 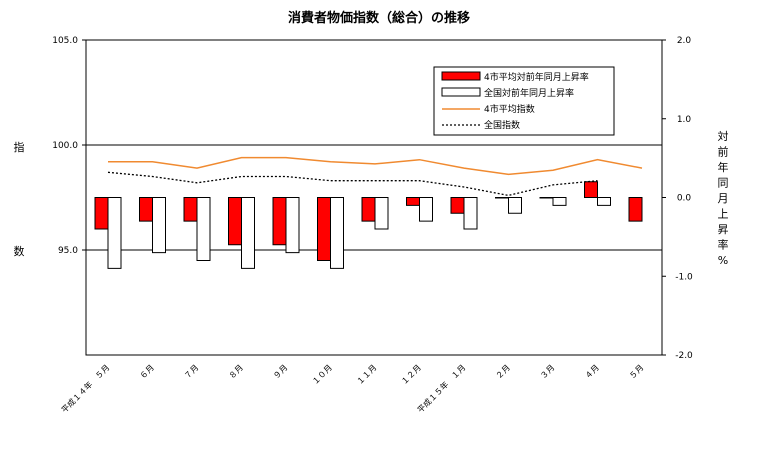 What do you see at coordinates (85, 388) in the screenshot?
I see `x-tick-label-0: 平成１４年 ５月` at bounding box center [85, 388].